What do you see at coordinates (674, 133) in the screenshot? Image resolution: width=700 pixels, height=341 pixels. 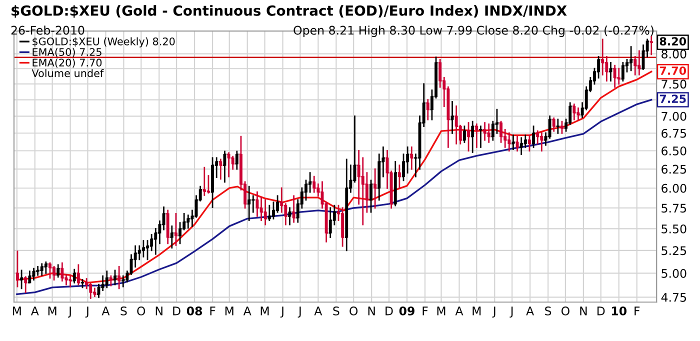 I see `y-tick-label: 6.75` at bounding box center [674, 133].